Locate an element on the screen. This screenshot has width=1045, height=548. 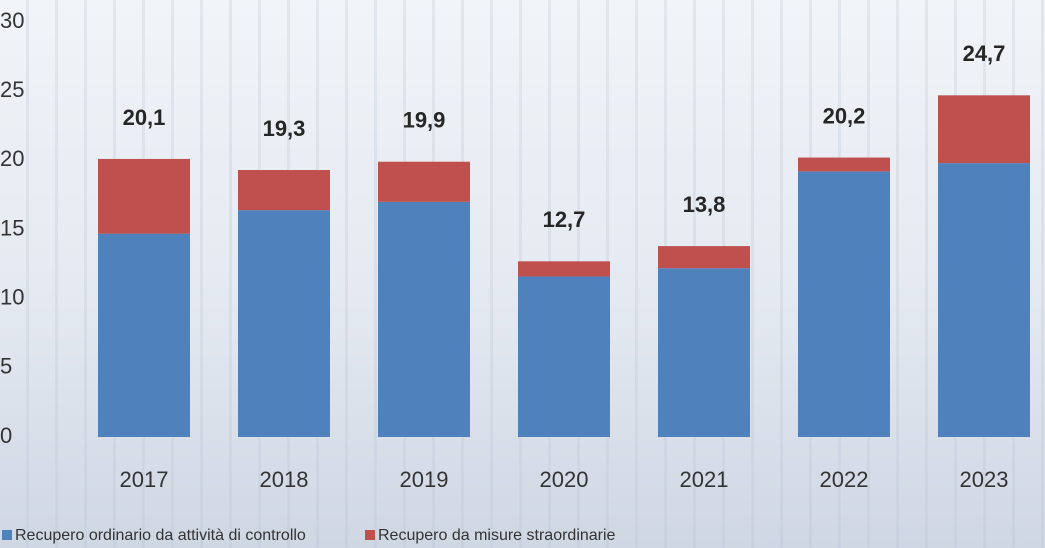
y-tick-label: 20 is located at coordinates (12, 158).